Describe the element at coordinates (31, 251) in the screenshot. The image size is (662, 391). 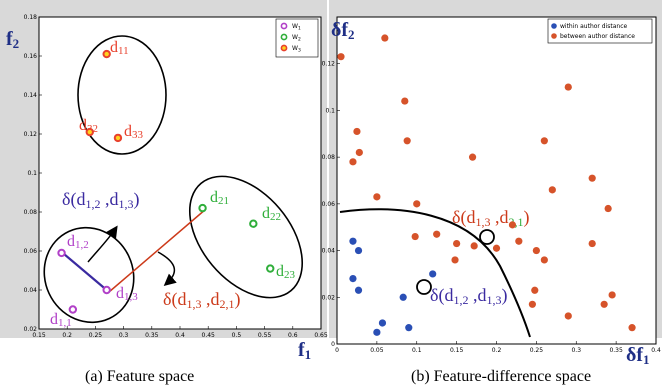
I see `left-y-tick-label: 0.06` at that location.